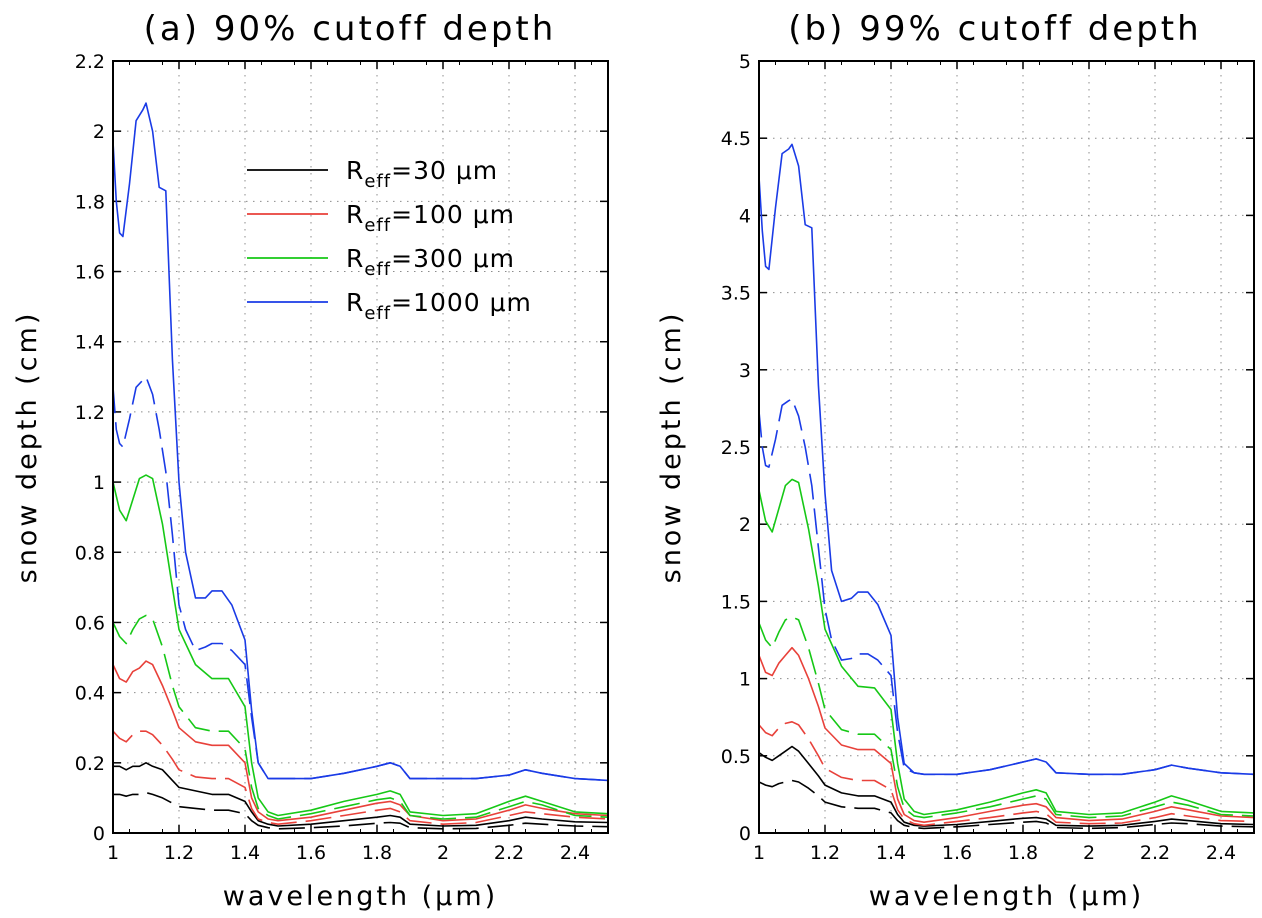  What do you see at coordinates (453, 258) in the screenshot?
I see `legend-label: =300 μm` at bounding box center [453, 258].